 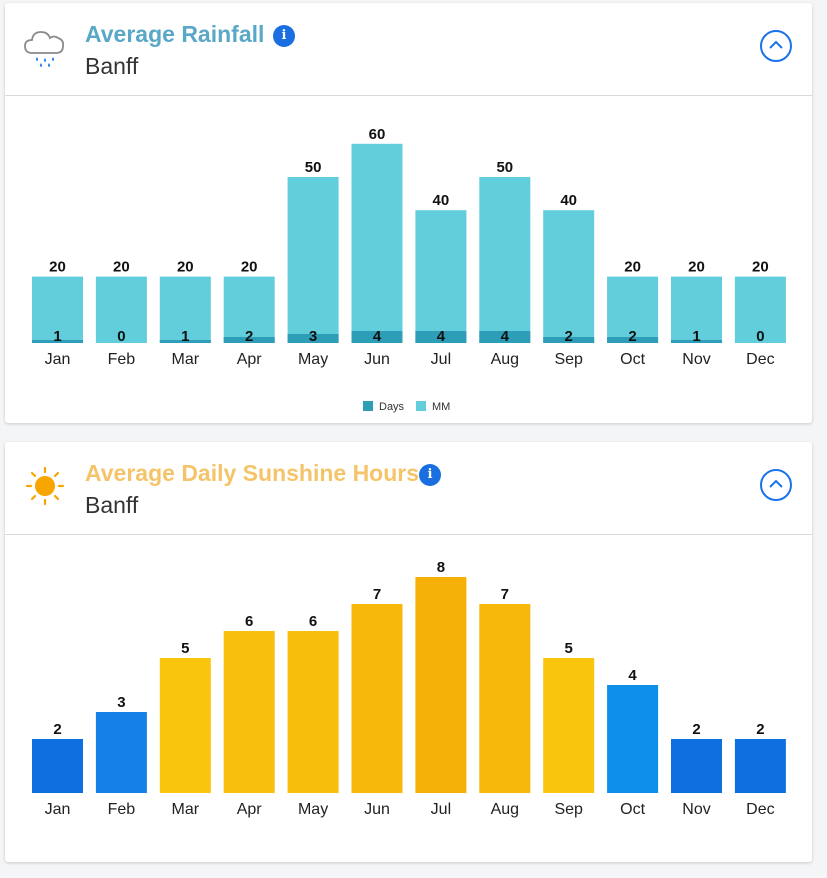 What do you see at coordinates (57, 341) in the screenshot?
I see `rainfall-days-bar-jan` at bounding box center [57, 341].